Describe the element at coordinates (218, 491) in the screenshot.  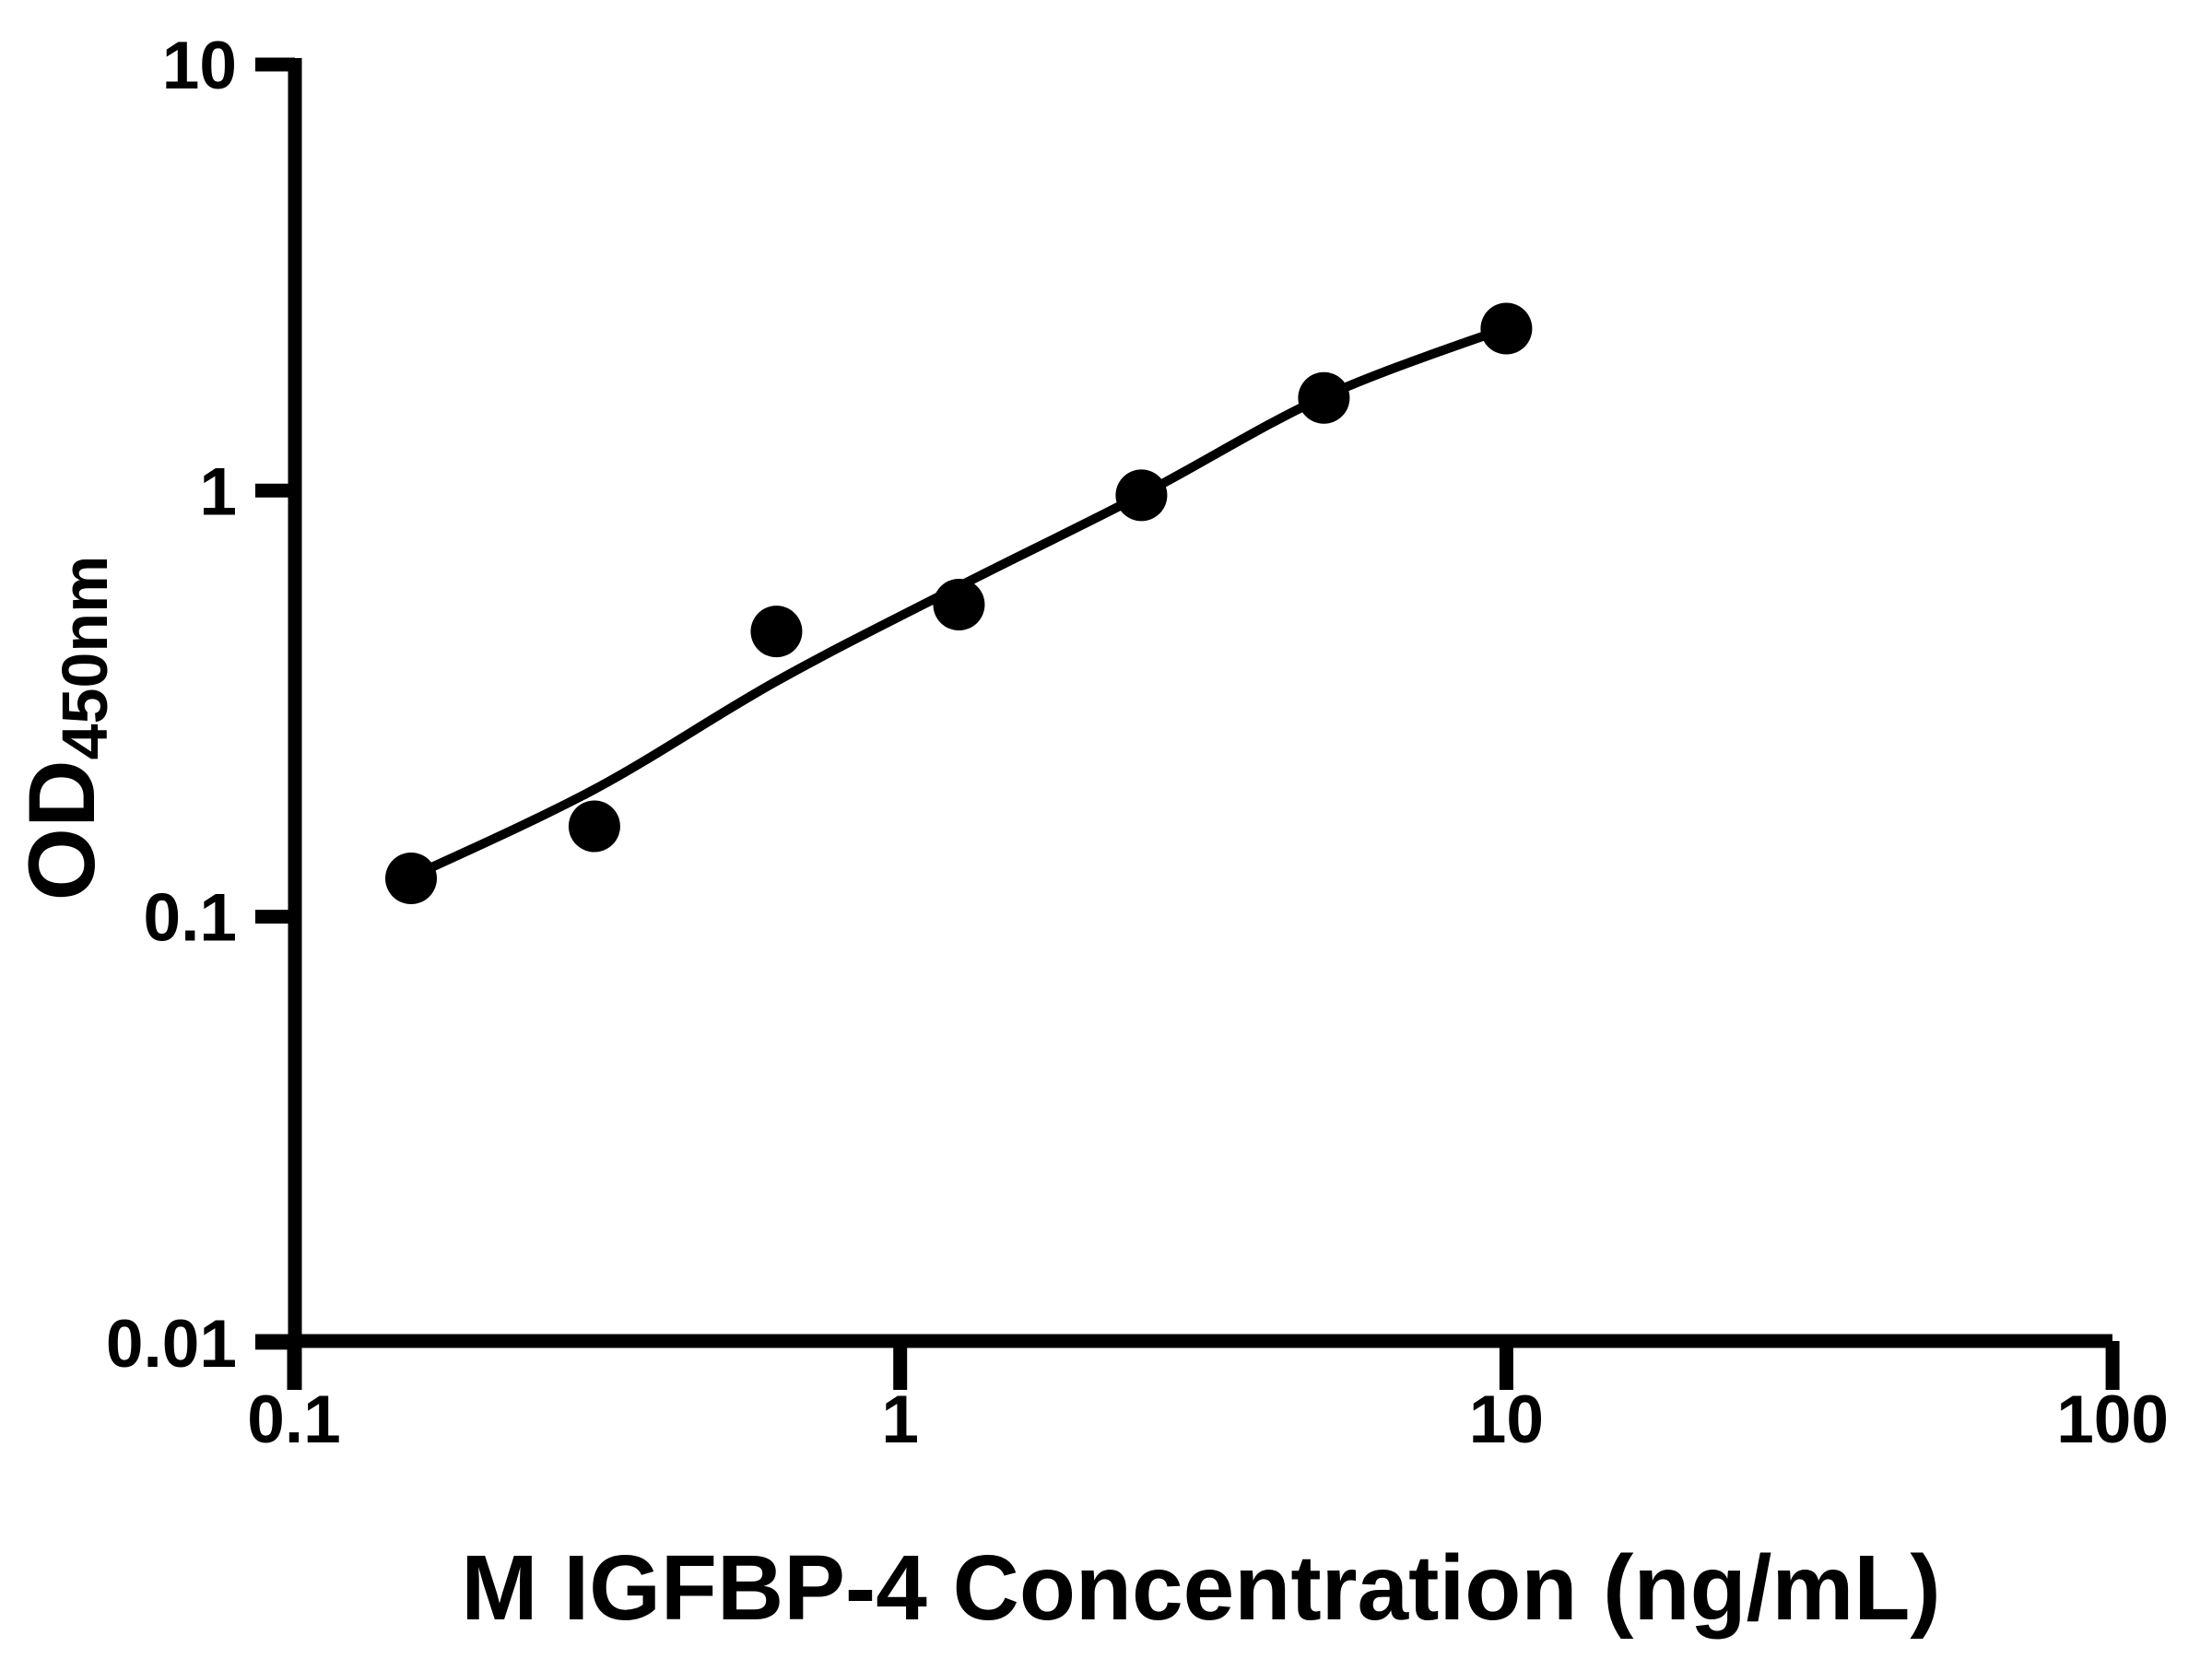
I see `y-tick-label: 1` at that location.